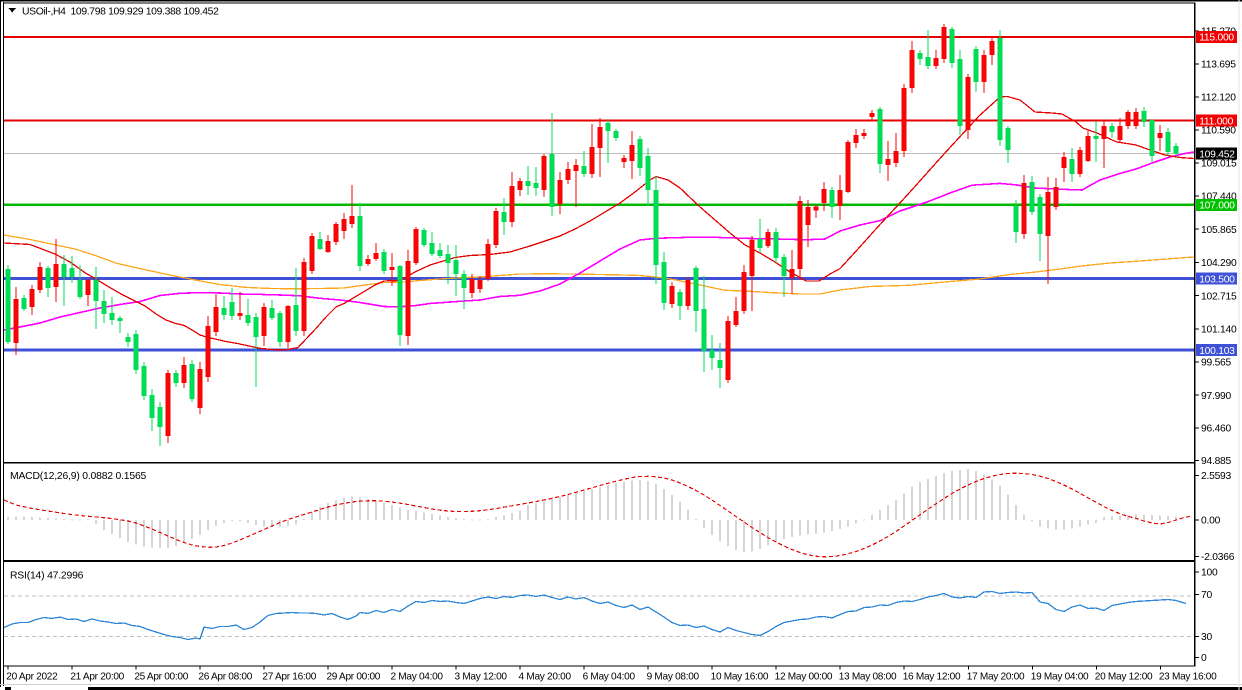 The width and height of the screenshot is (1242, 690). Describe the element at coordinates (1219, 230) in the screenshot. I see `svg-text: 105.865` at that location.